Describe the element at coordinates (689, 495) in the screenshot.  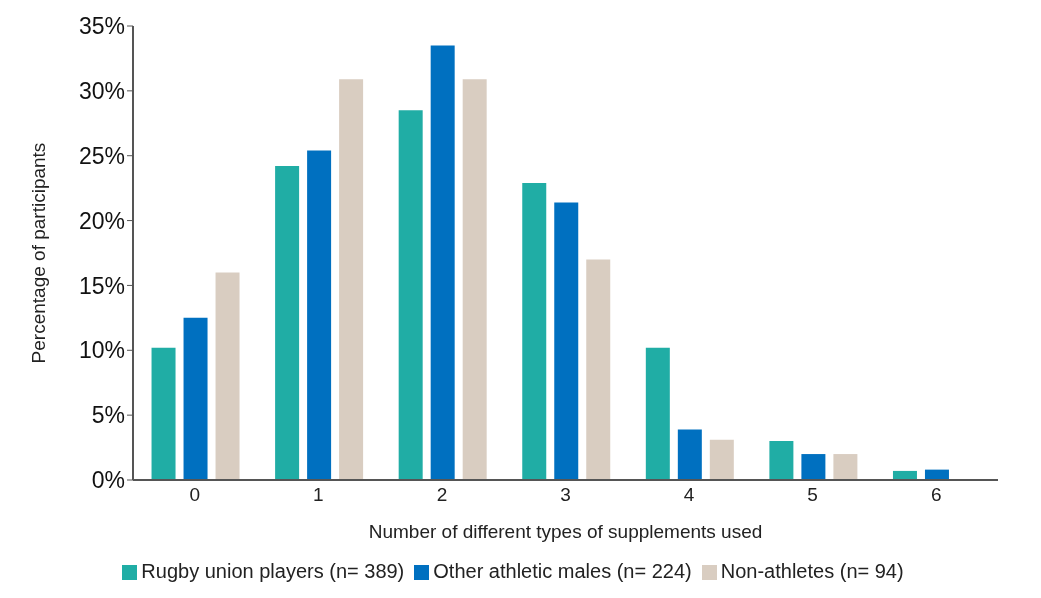
I see `x-tick-label: 4` at that location.